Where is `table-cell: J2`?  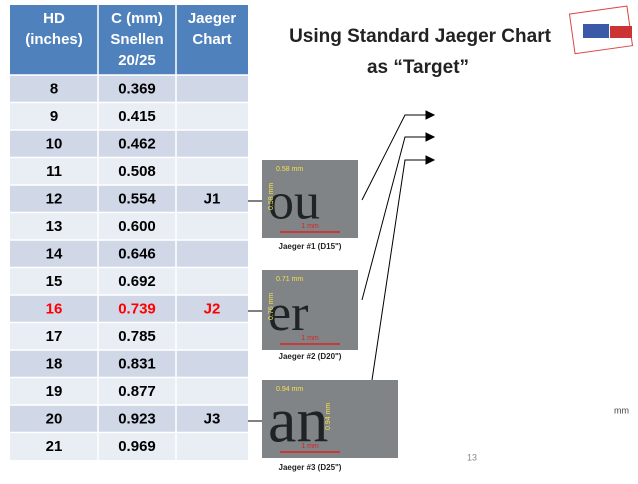 table-cell: J2 is located at coordinates (212, 309).